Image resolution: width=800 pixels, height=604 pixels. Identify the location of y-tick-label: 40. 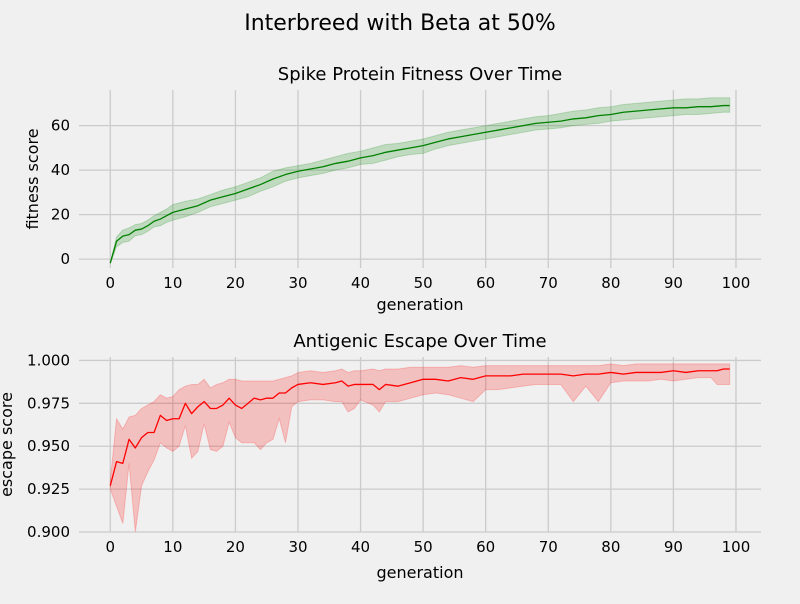
(60, 170).